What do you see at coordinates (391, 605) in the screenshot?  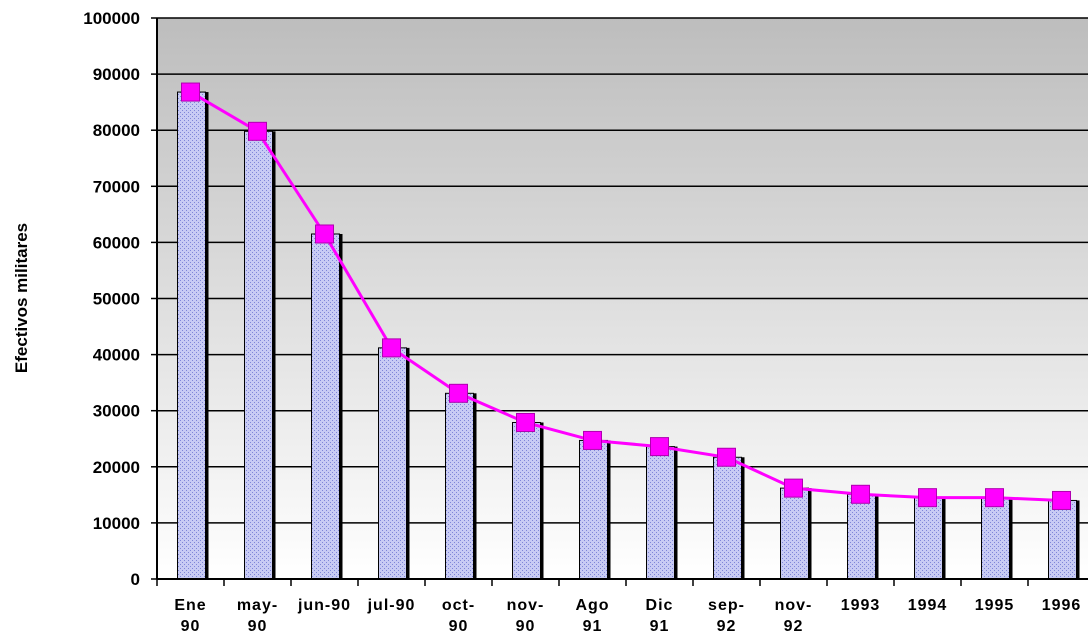 I see `x-tick-label: jul-90` at bounding box center [391, 605].